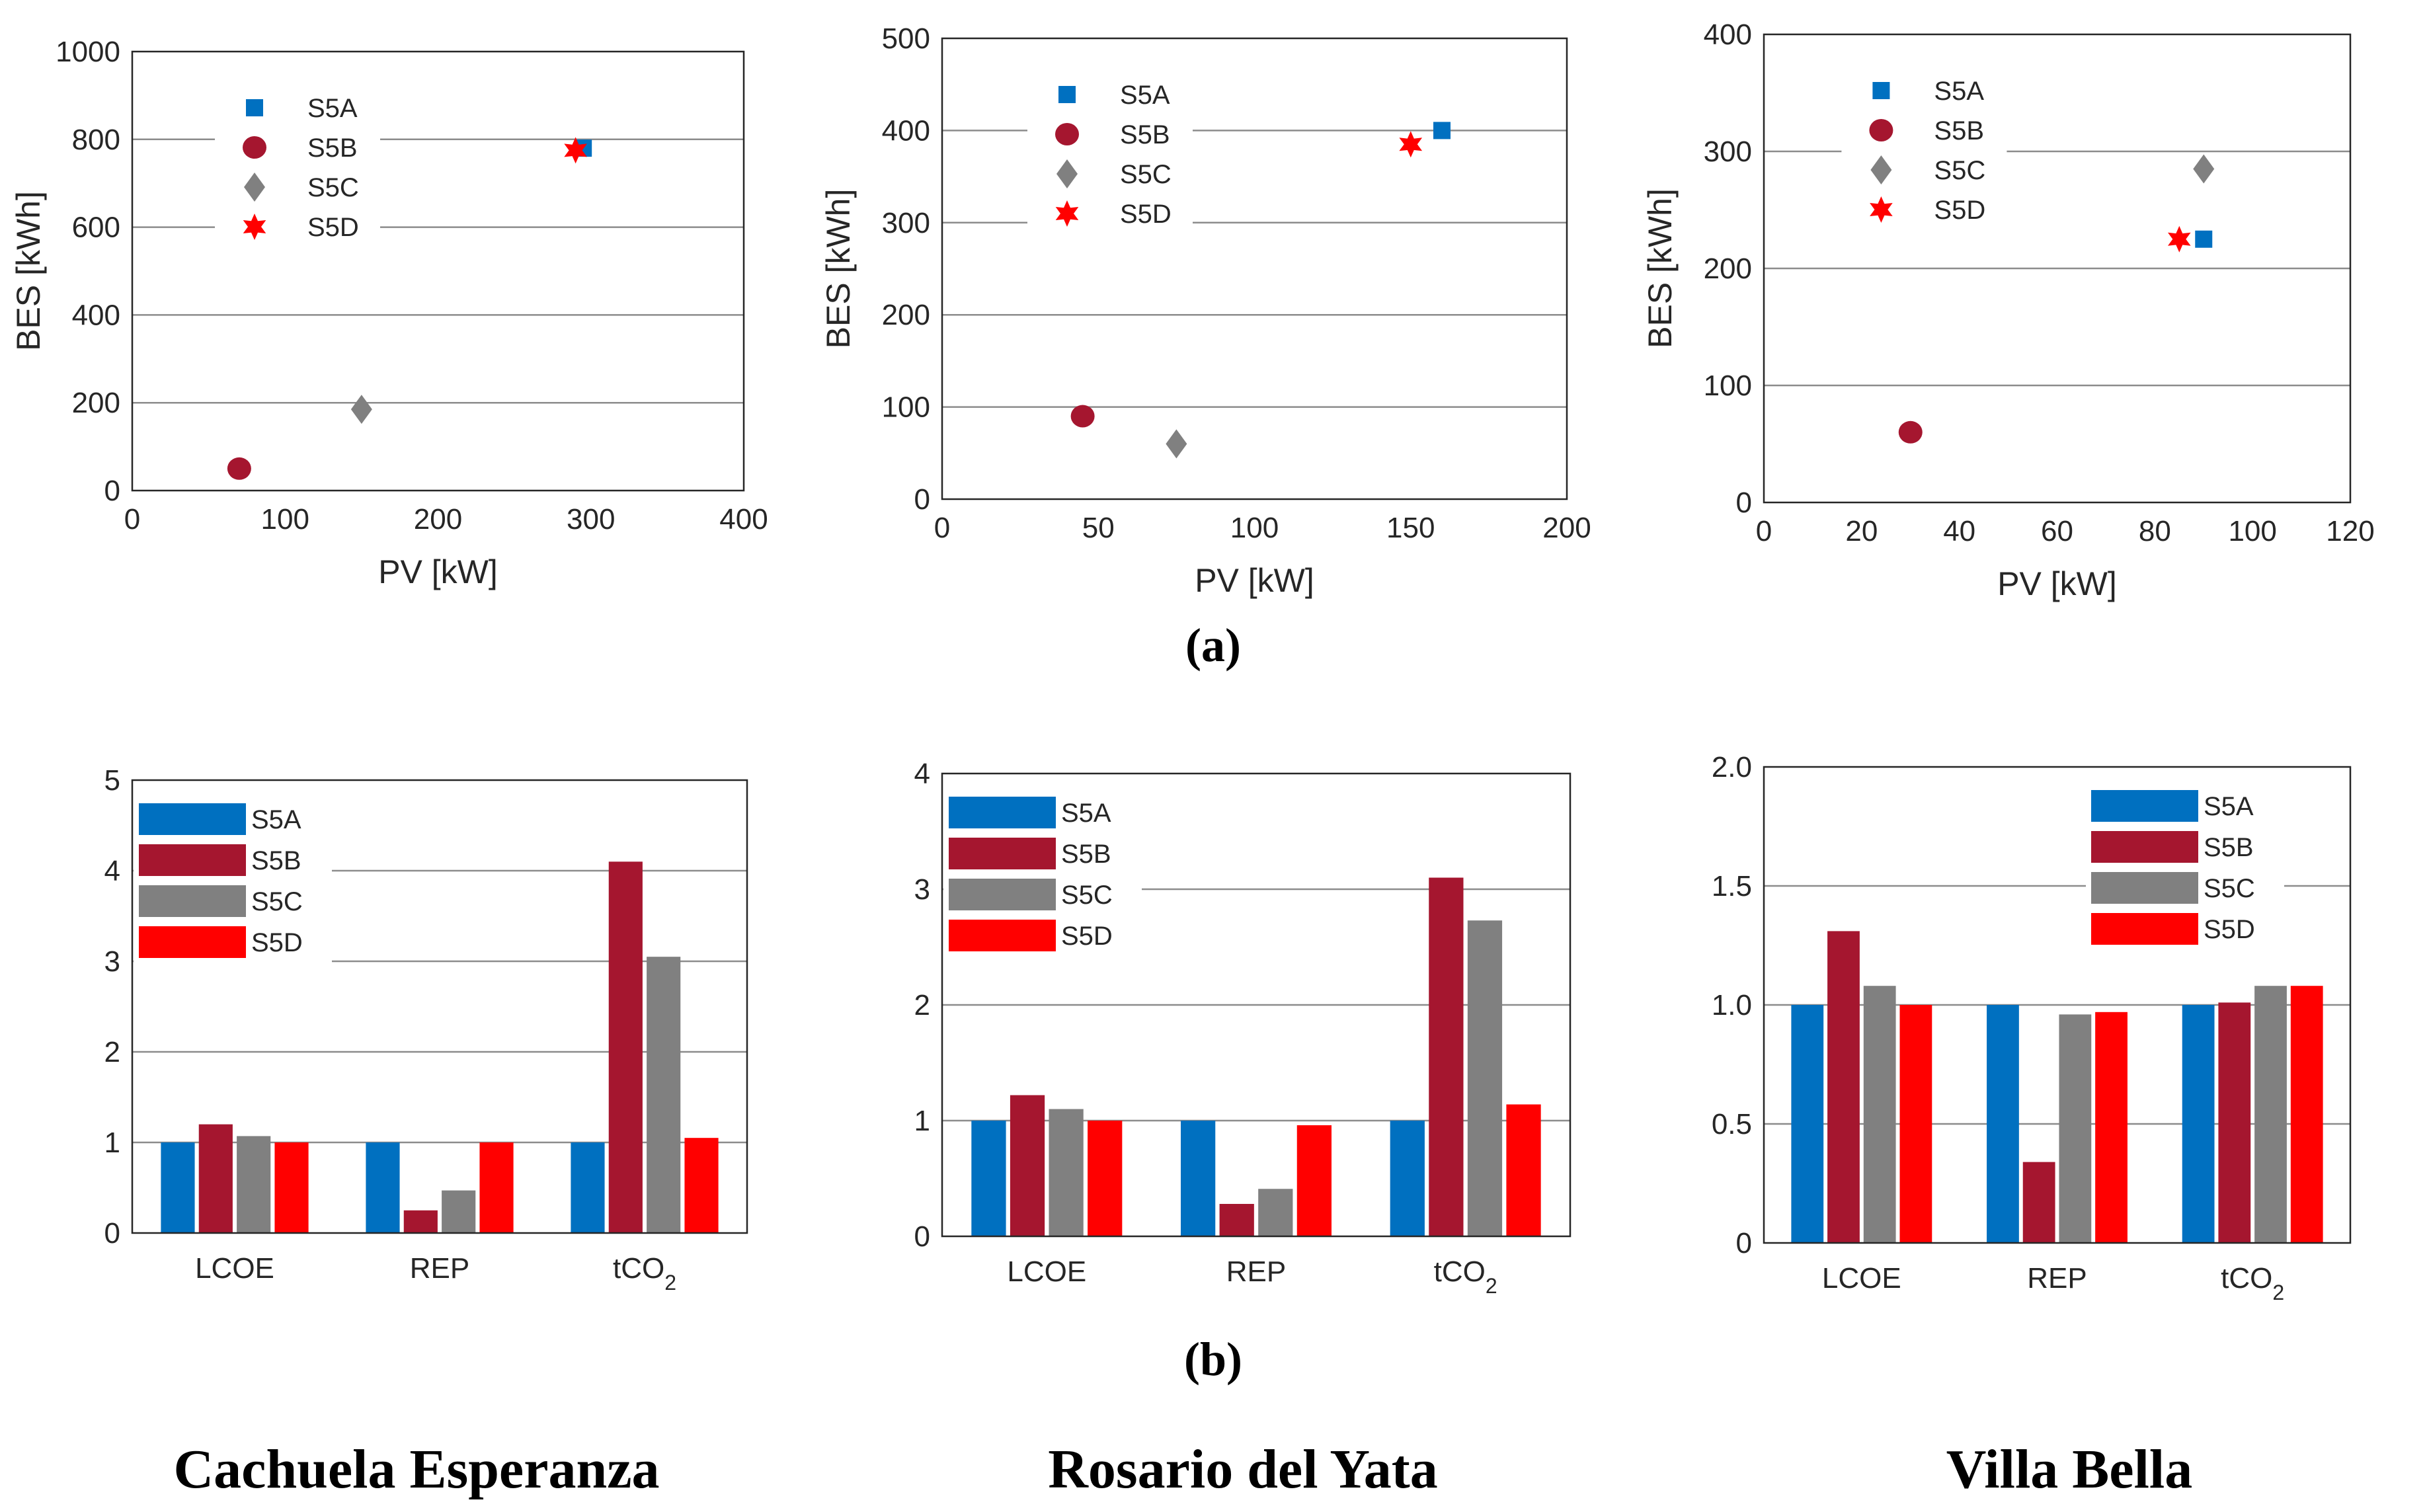  What do you see at coordinates (2350, 531) in the screenshot?
I see `x-tick-label: 120` at bounding box center [2350, 531].